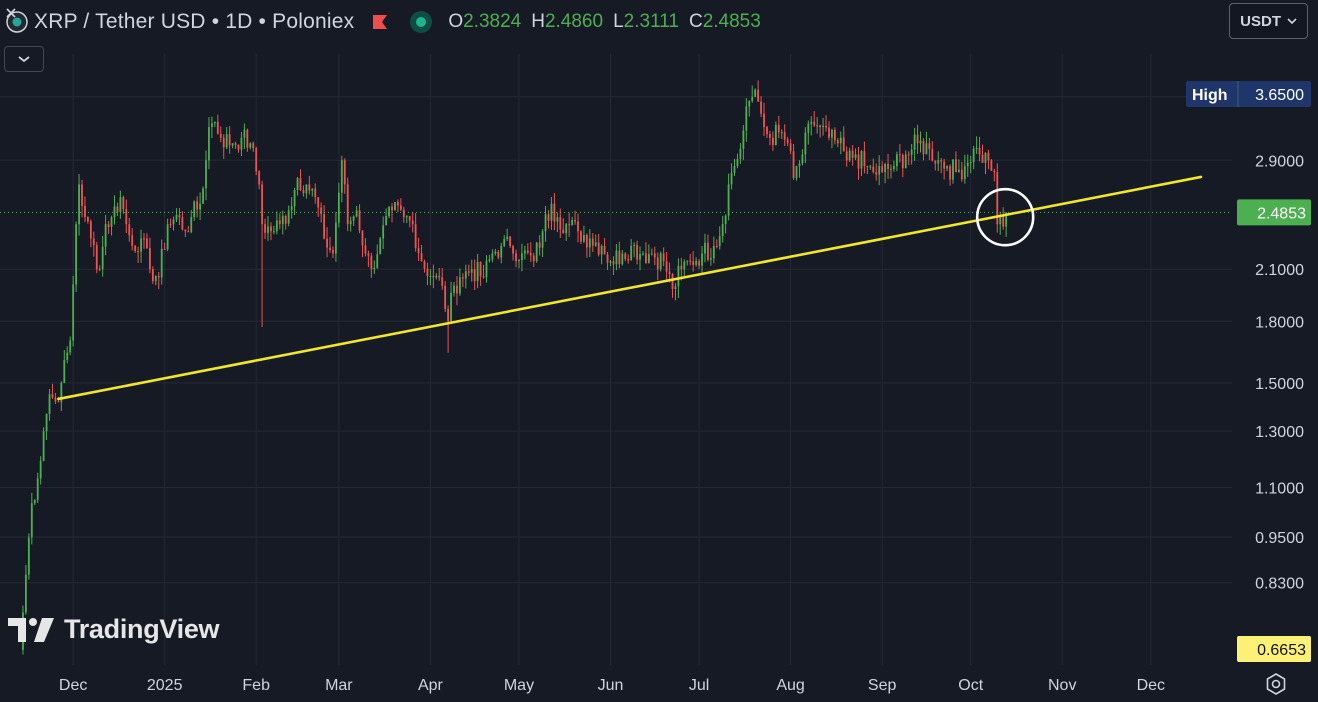 Image resolution: width=1318 pixels, height=702 pixels. I want to click on currency-selector: USDT, so click(1268, 21).